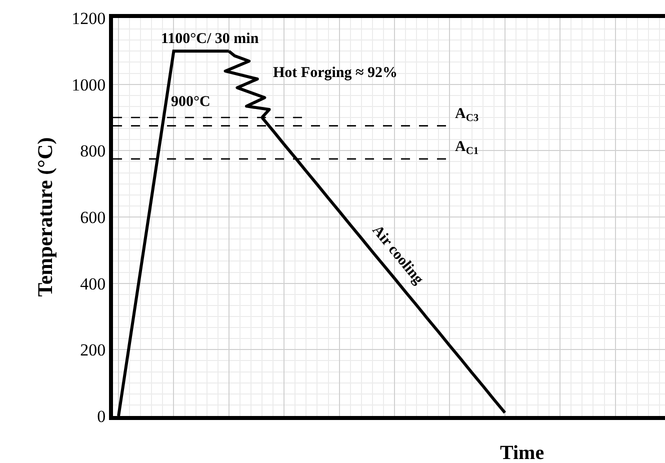 The height and width of the screenshot is (463, 665). What do you see at coordinates (89, 18) in the screenshot?
I see `y-tick-label: 1200` at bounding box center [89, 18].